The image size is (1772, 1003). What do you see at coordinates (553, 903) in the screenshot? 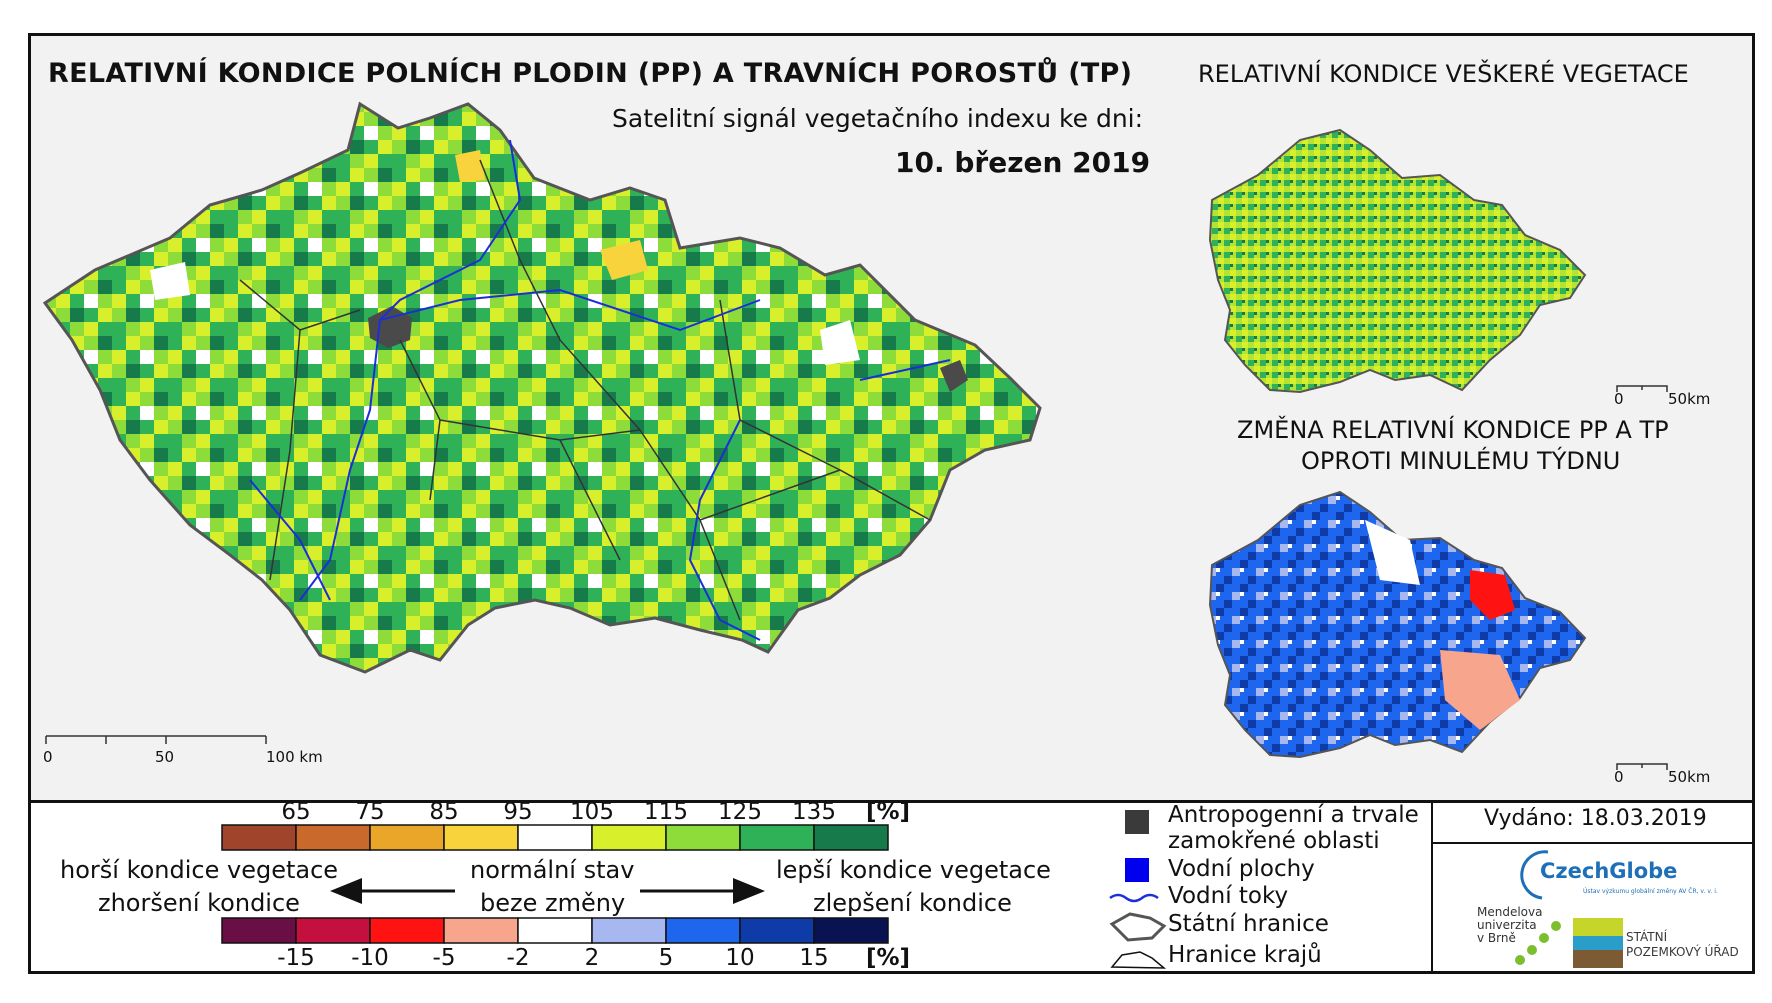
I see `normal-text-2: beze změny` at bounding box center [553, 903].